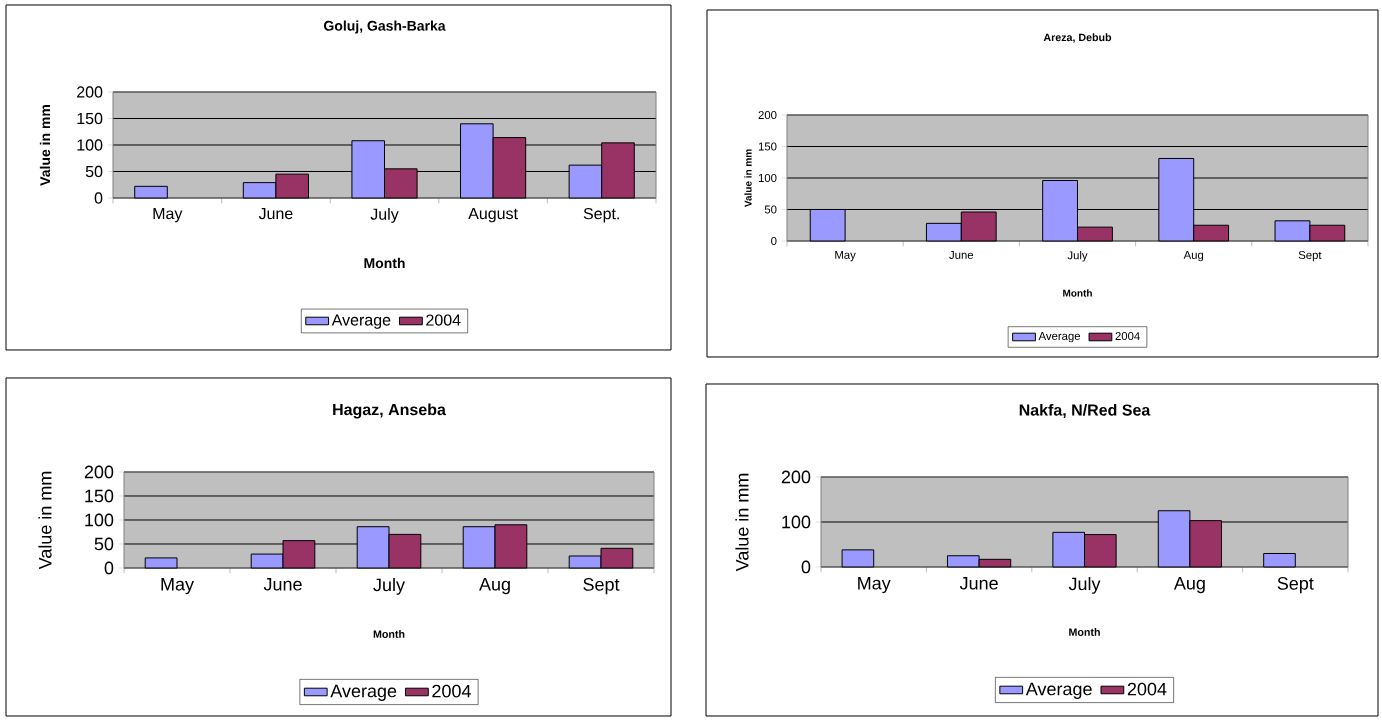  I want to click on chart-title: Hagaz, Anseba, so click(389, 411).